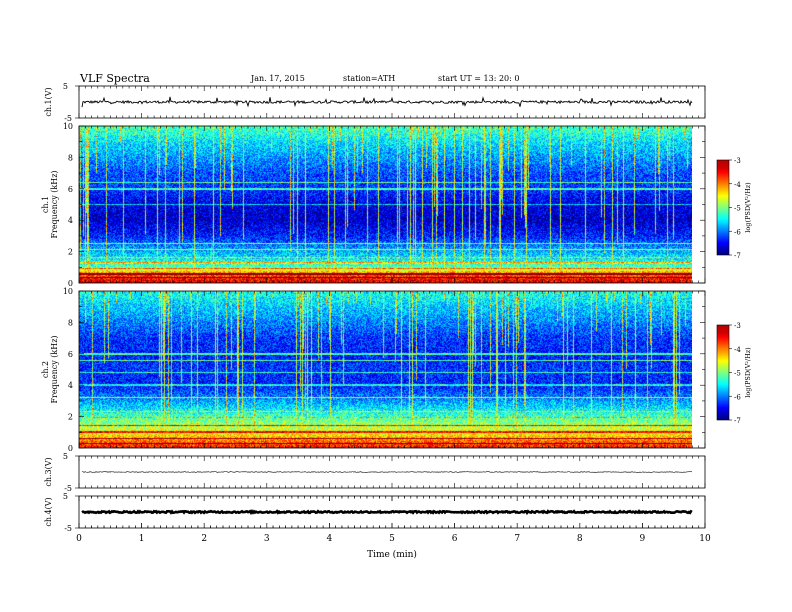 The height and width of the screenshot is (612, 792). What do you see at coordinates (643, 539) in the screenshot?
I see `x-tick-label: 9` at bounding box center [643, 539].